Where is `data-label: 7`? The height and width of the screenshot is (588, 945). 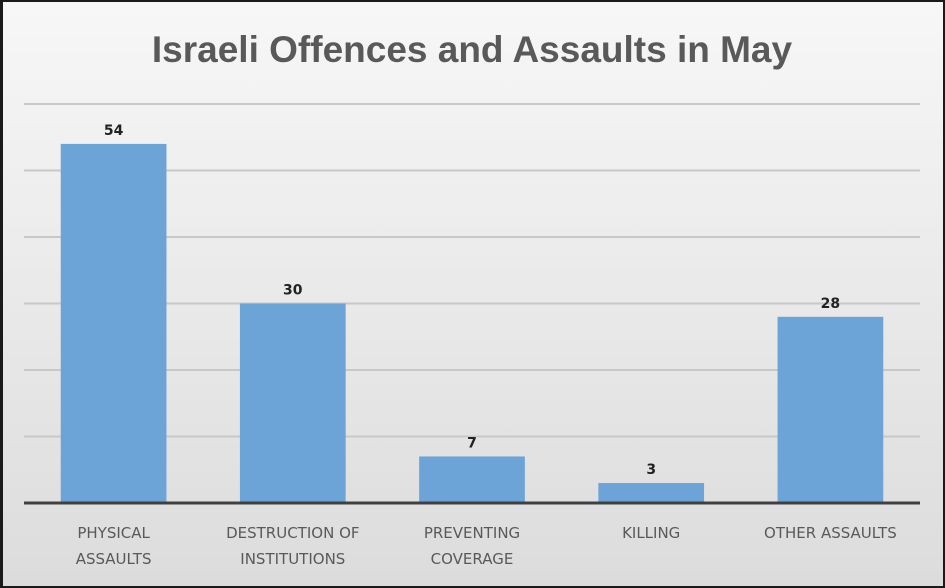
data-label: 7 is located at coordinates (472, 443).